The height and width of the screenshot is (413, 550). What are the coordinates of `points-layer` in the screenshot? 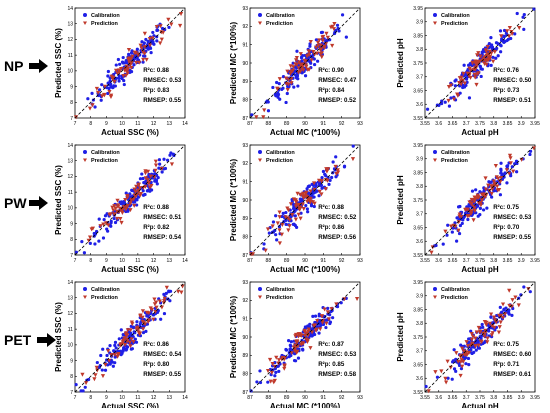 It's located at (125, 203).